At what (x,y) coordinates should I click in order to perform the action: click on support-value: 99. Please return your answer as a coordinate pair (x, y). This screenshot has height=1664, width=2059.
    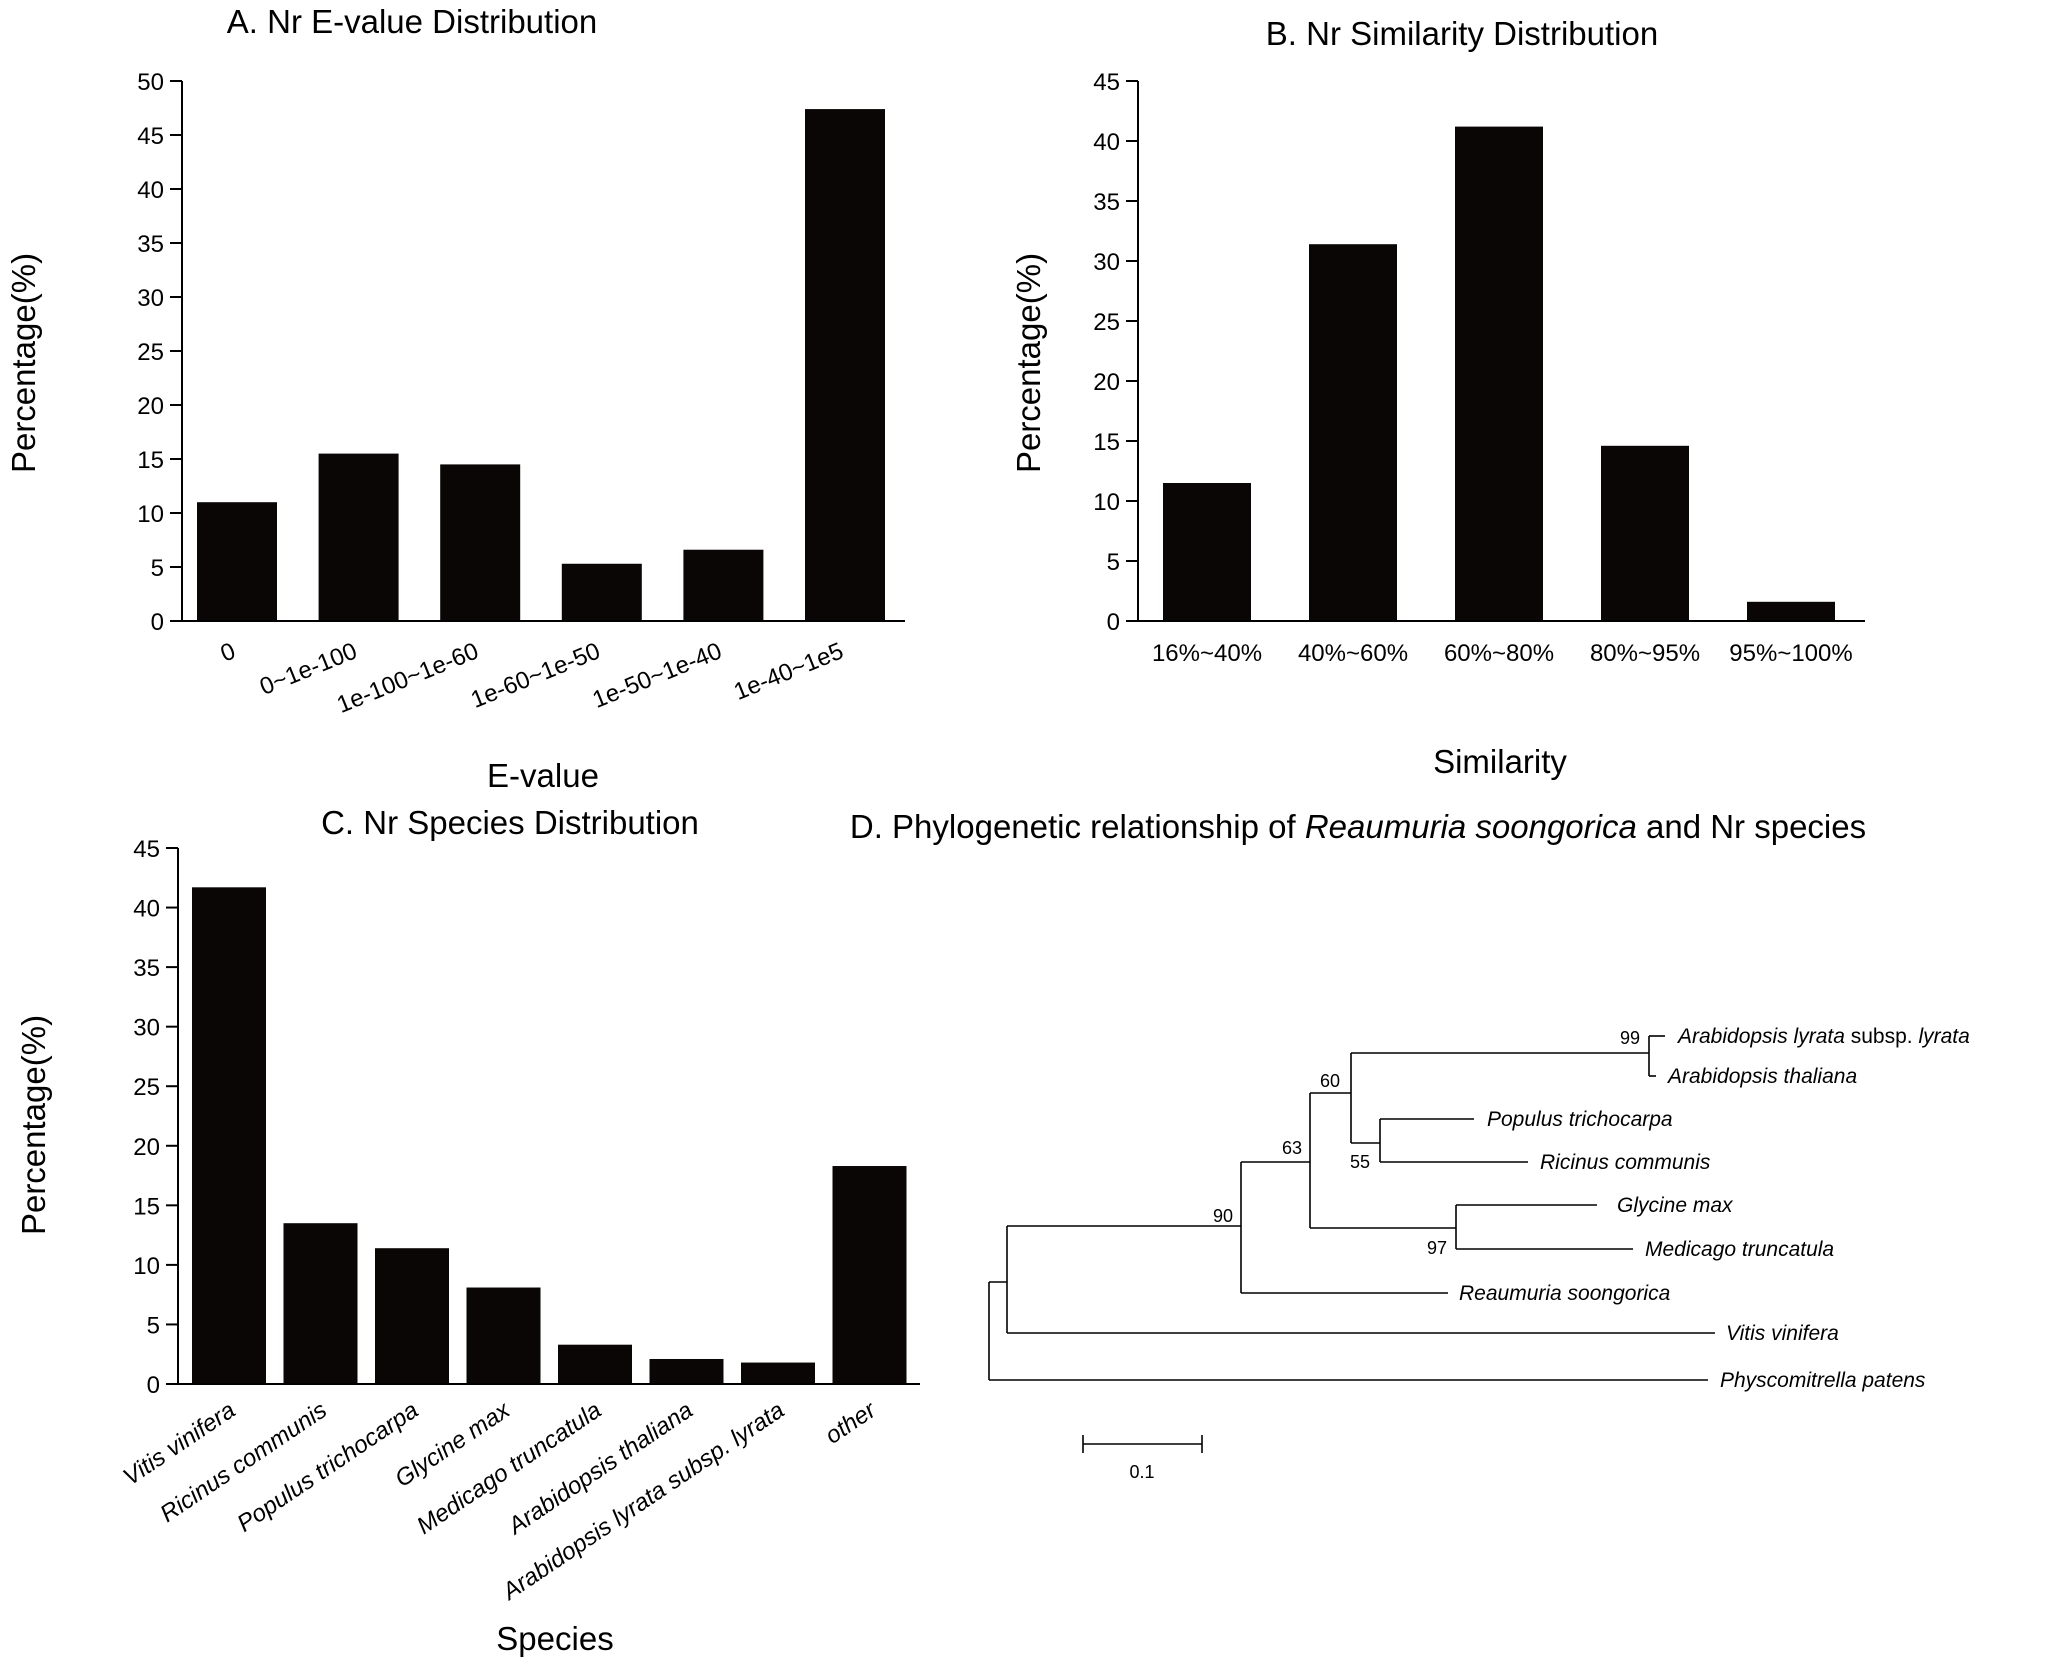
    Looking at the image, I should click on (1630, 1038).